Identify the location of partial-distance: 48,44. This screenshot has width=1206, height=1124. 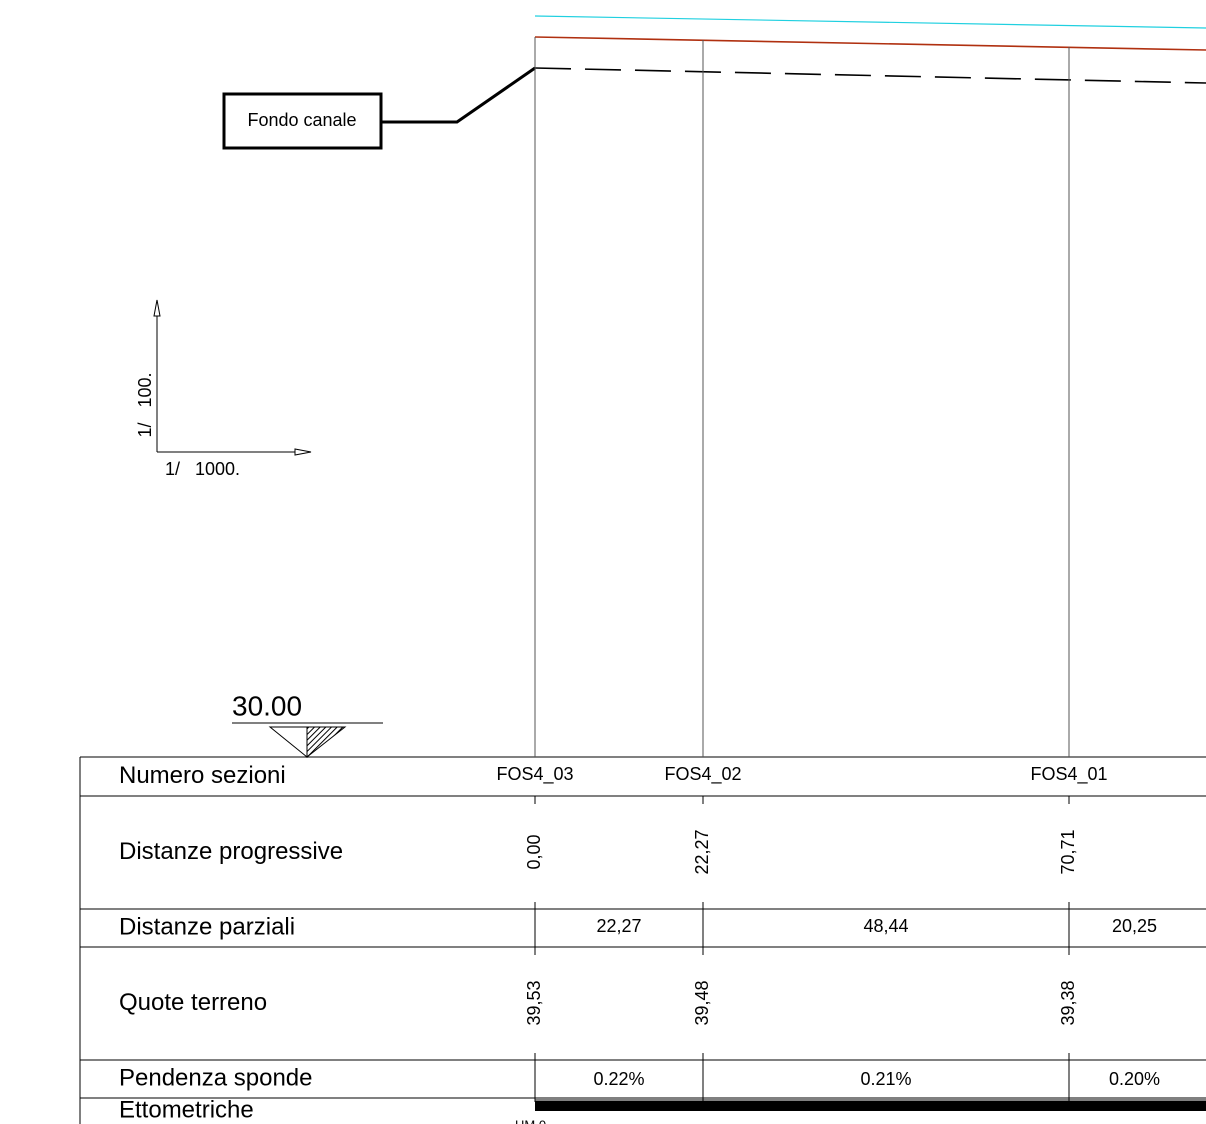
(885, 926).